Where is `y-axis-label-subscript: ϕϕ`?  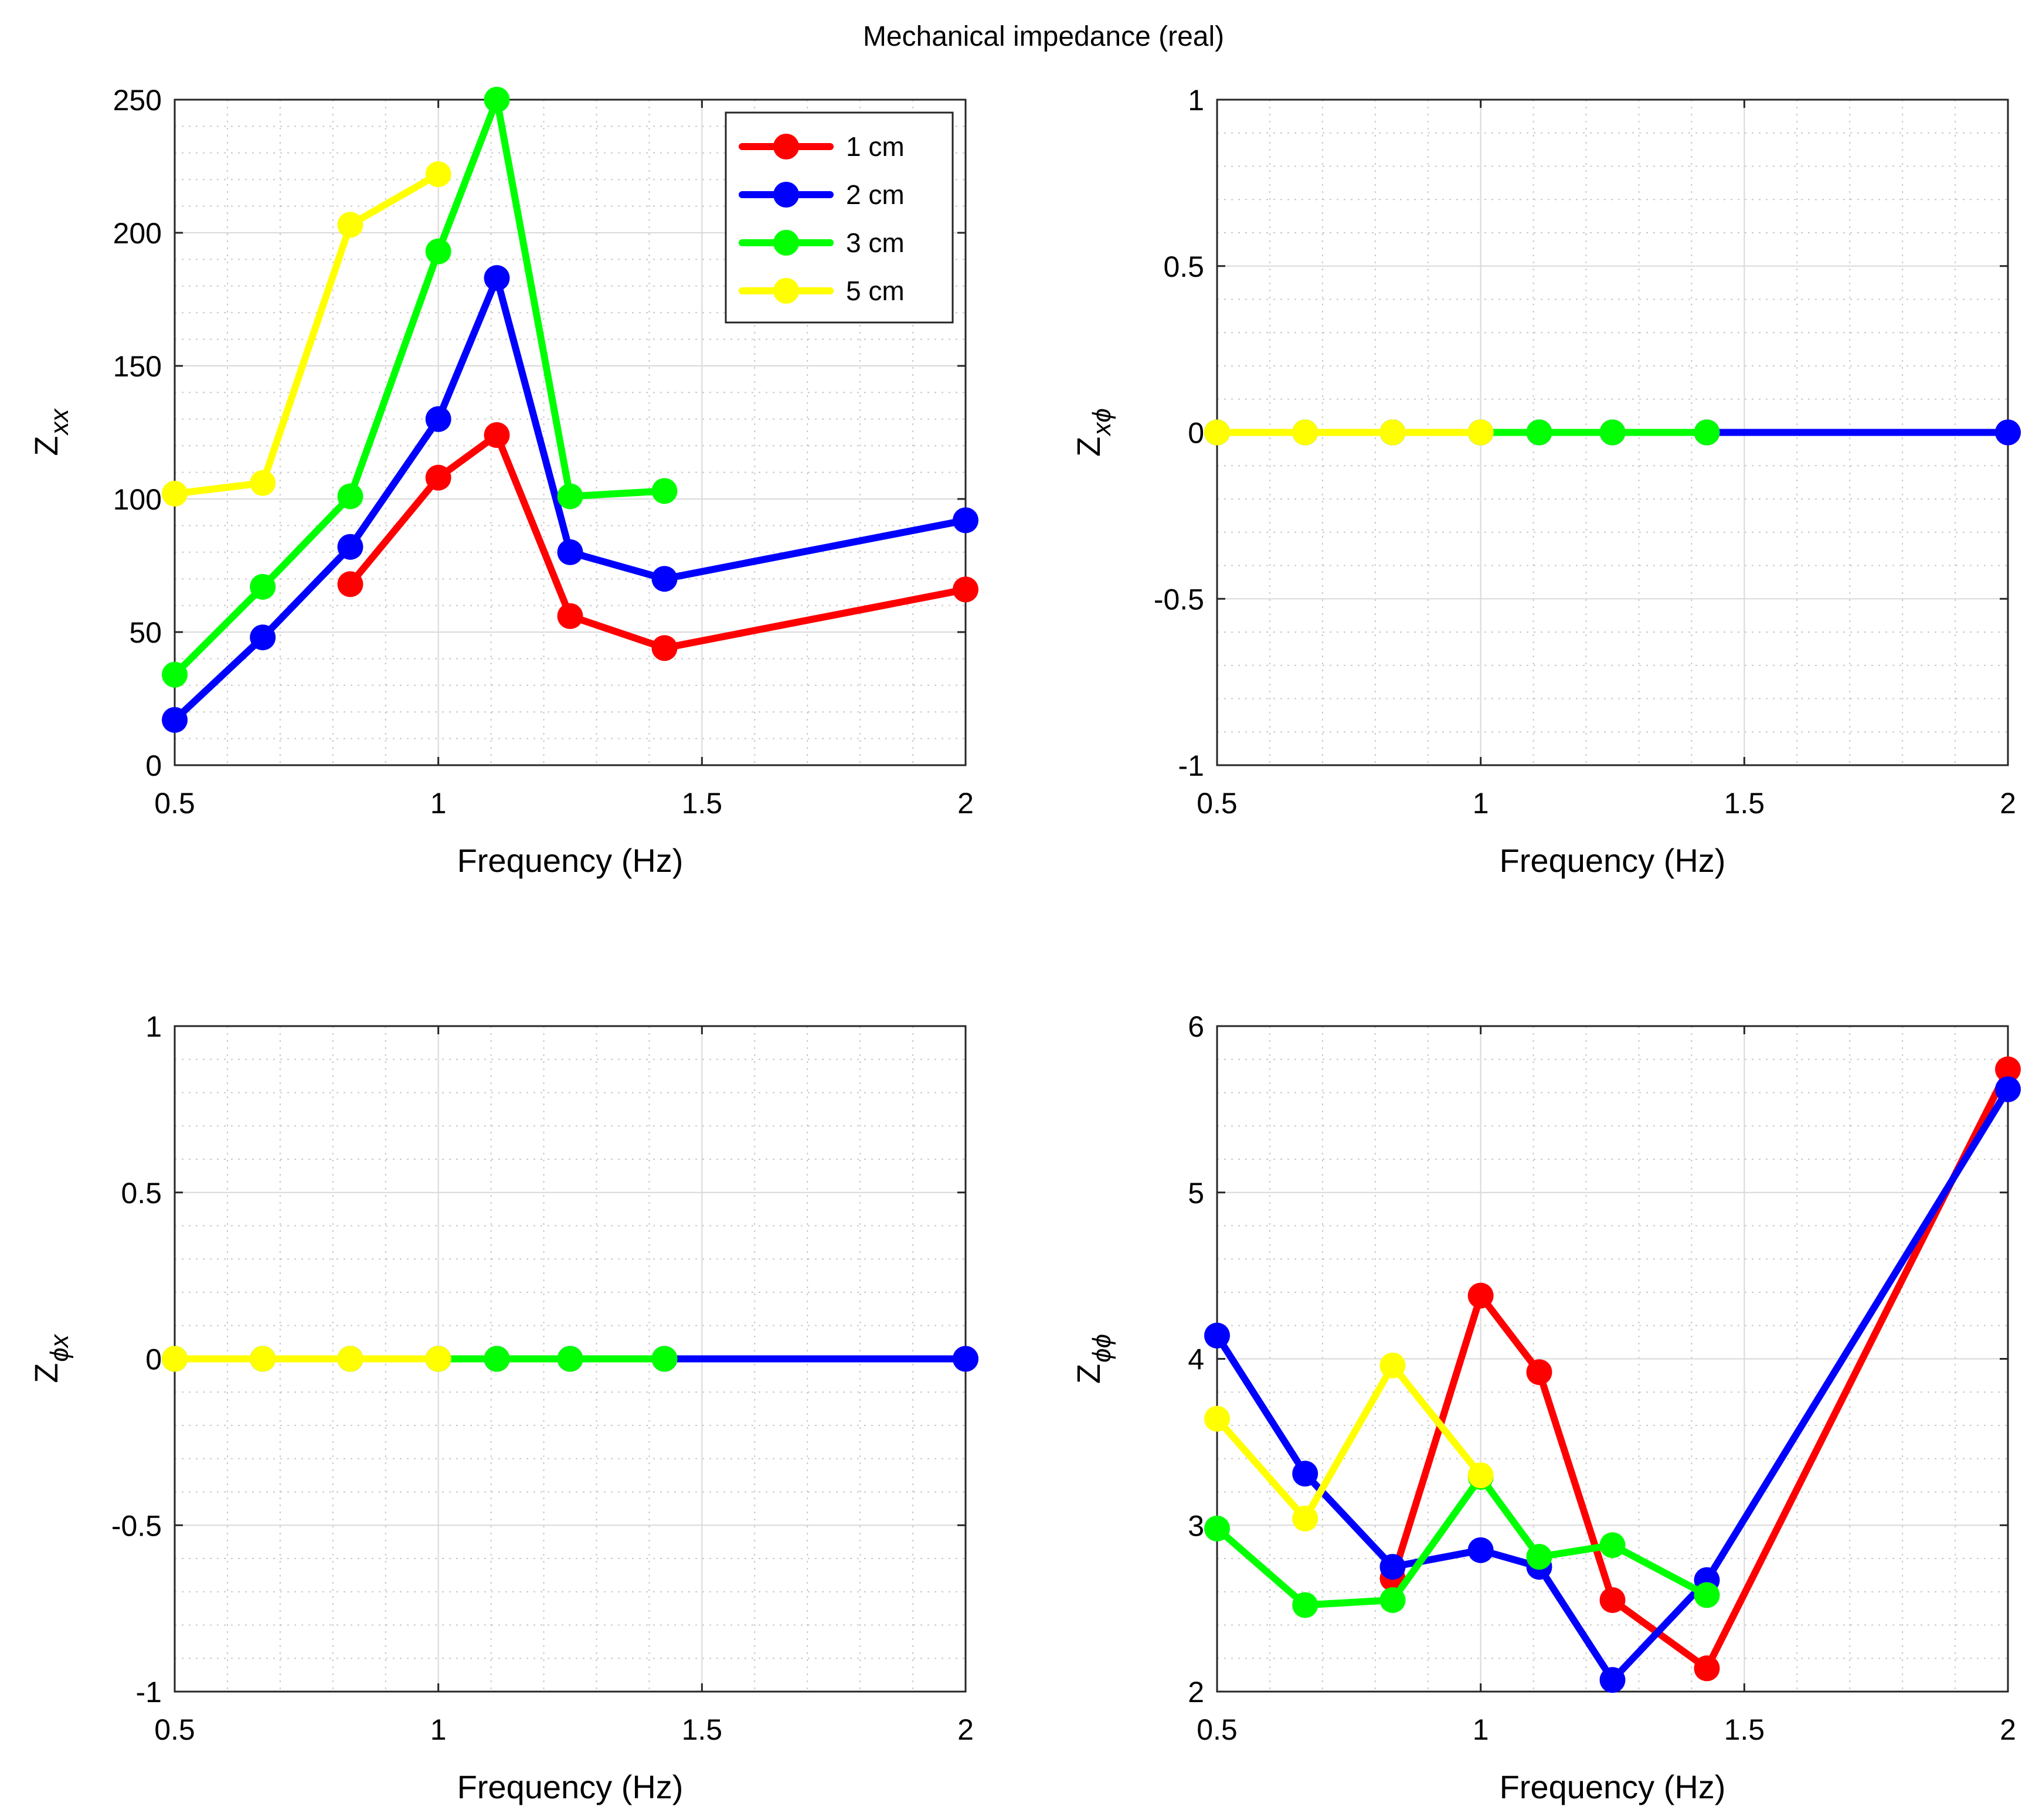 y-axis-label-subscript: ϕϕ is located at coordinates (1102, 1348).